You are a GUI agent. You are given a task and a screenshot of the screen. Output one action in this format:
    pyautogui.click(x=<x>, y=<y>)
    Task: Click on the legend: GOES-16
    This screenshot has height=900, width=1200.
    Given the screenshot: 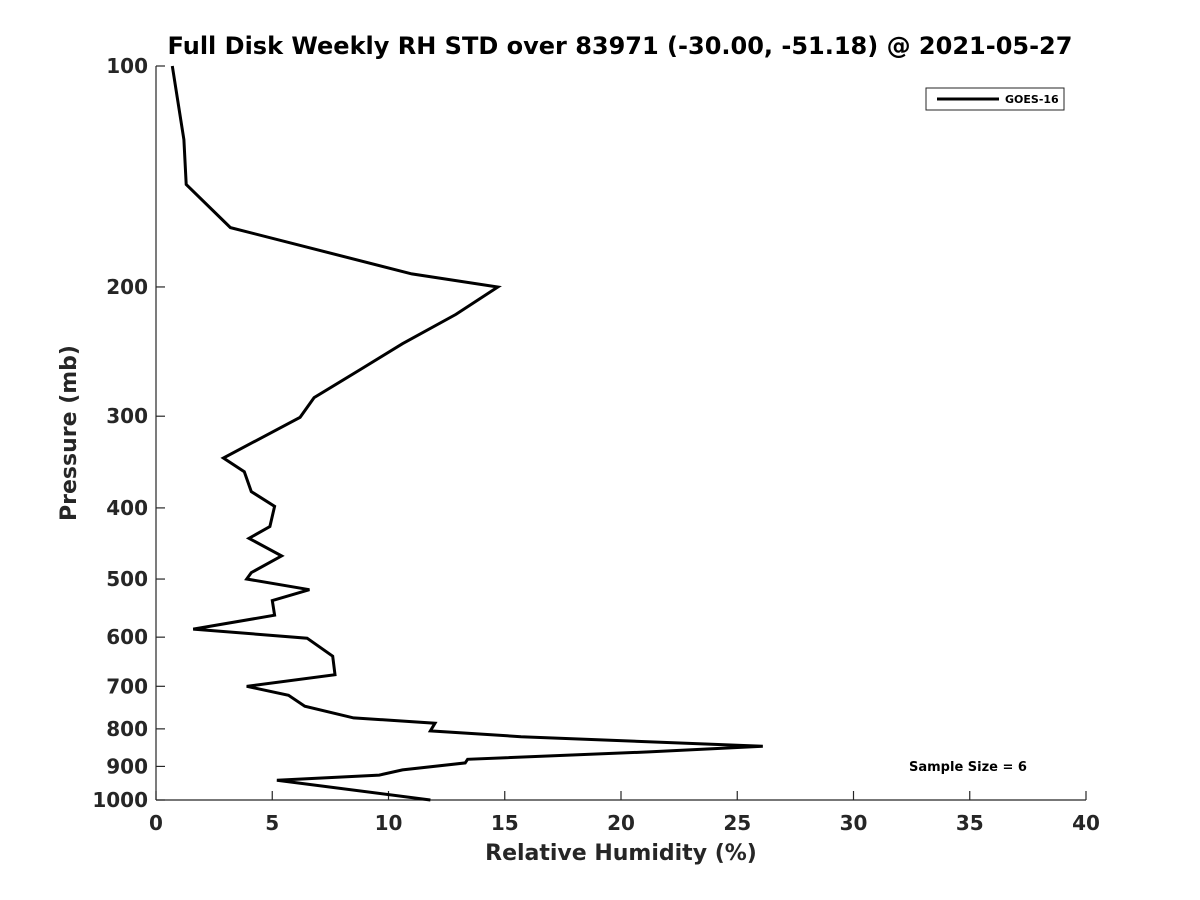 What is the action you would take?
    pyautogui.click(x=995, y=99)
    